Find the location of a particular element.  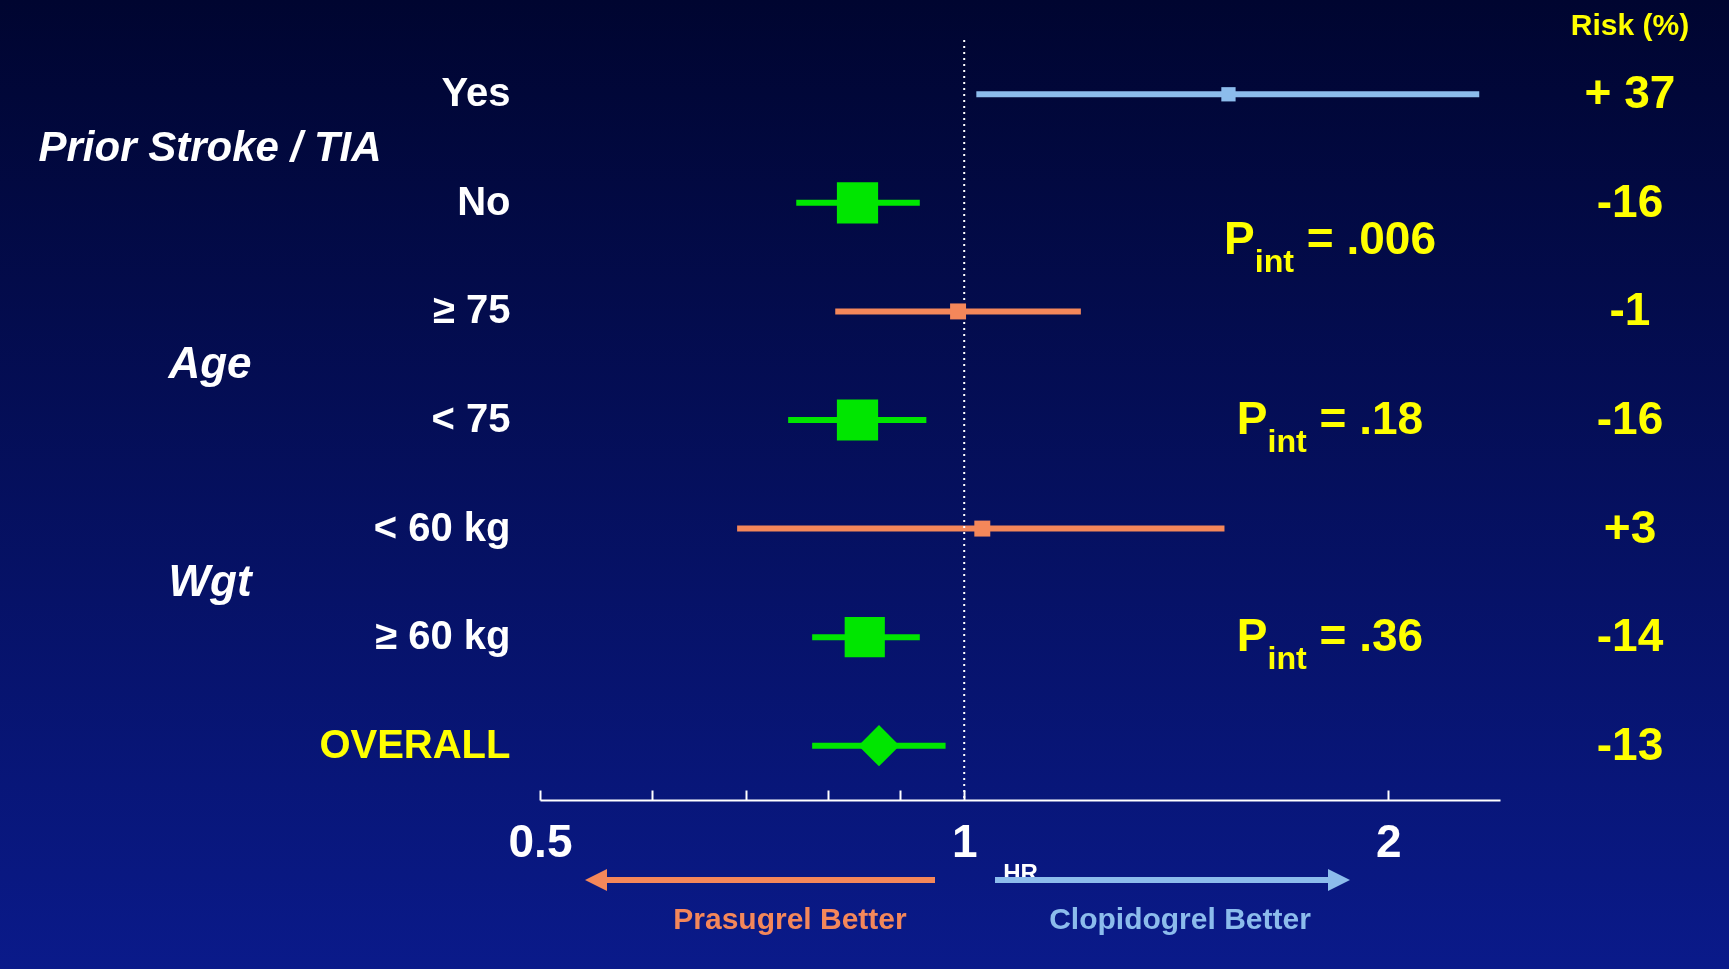

text: Risk (%) is located at coordinates (1630, 24).